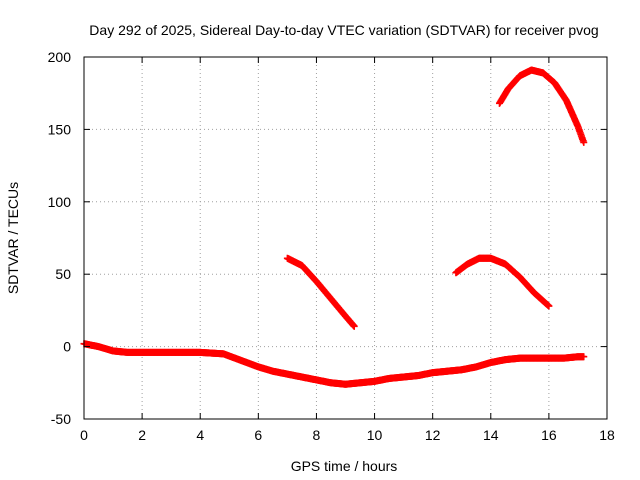  I want to click on x-tick-label: 8, so click(317, 435).